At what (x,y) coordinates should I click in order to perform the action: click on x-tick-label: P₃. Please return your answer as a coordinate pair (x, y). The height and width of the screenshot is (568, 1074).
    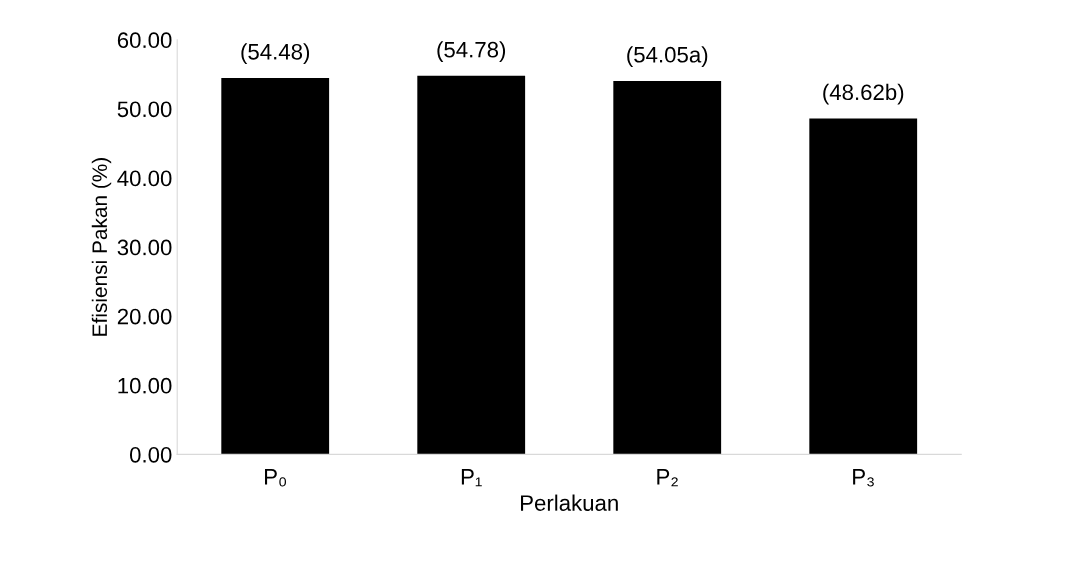
    Looking at the image, I should click on (863, 478).